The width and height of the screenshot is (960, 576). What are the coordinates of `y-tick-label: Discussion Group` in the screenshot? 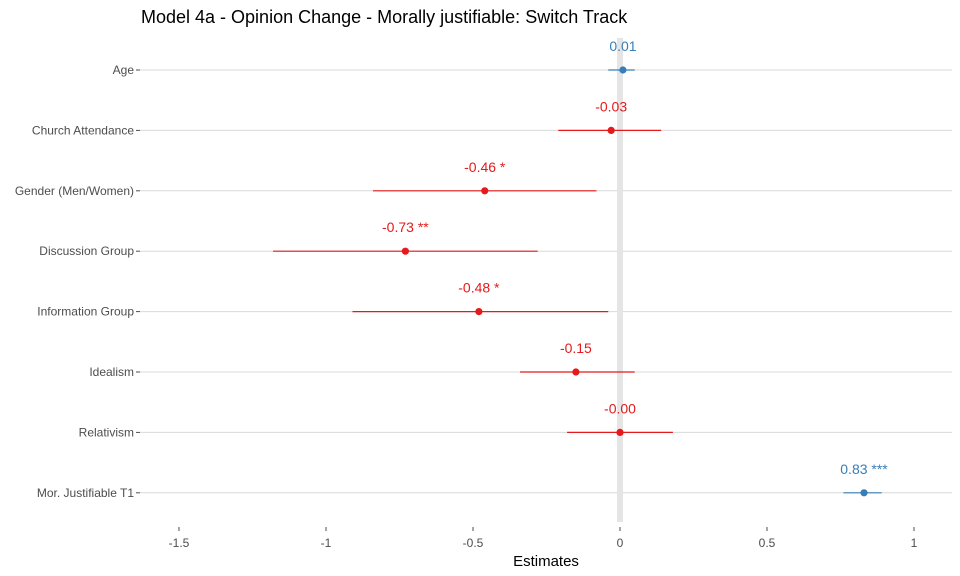 It's located at (86, 251).